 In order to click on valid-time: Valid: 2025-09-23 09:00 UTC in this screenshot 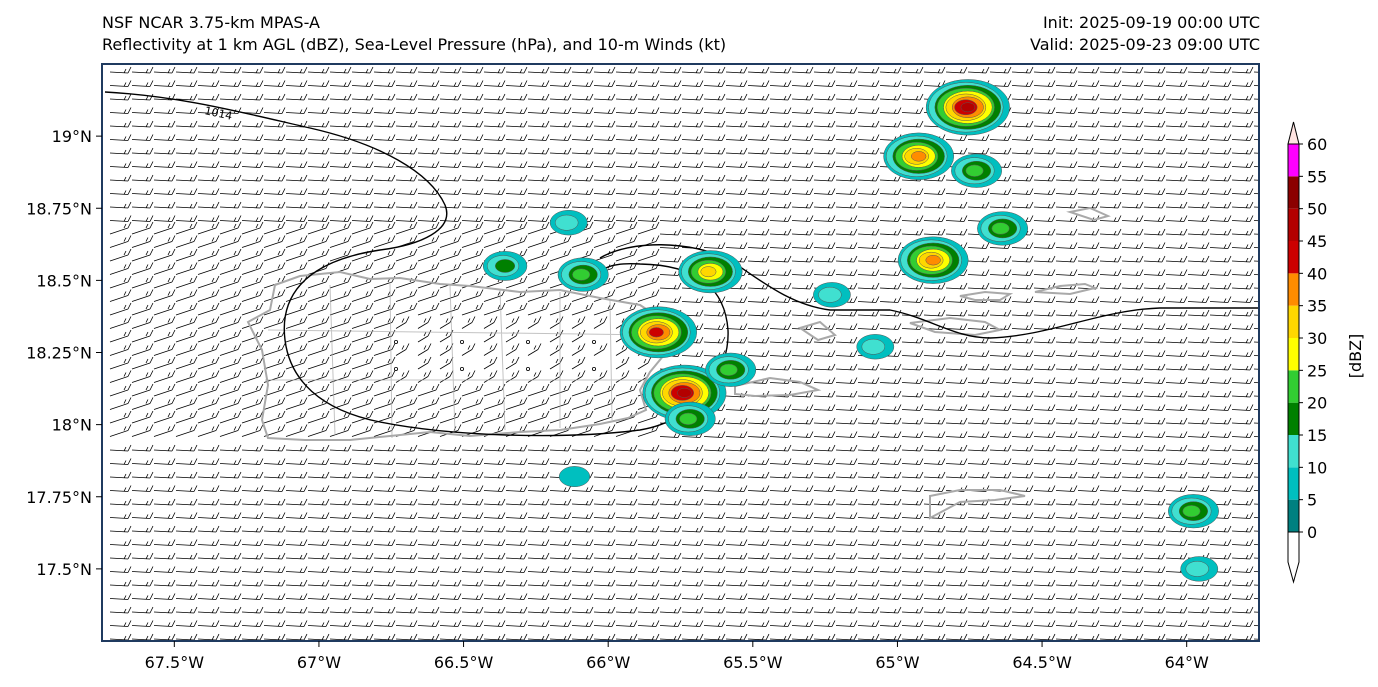, I will do `click(1144, 44)`.